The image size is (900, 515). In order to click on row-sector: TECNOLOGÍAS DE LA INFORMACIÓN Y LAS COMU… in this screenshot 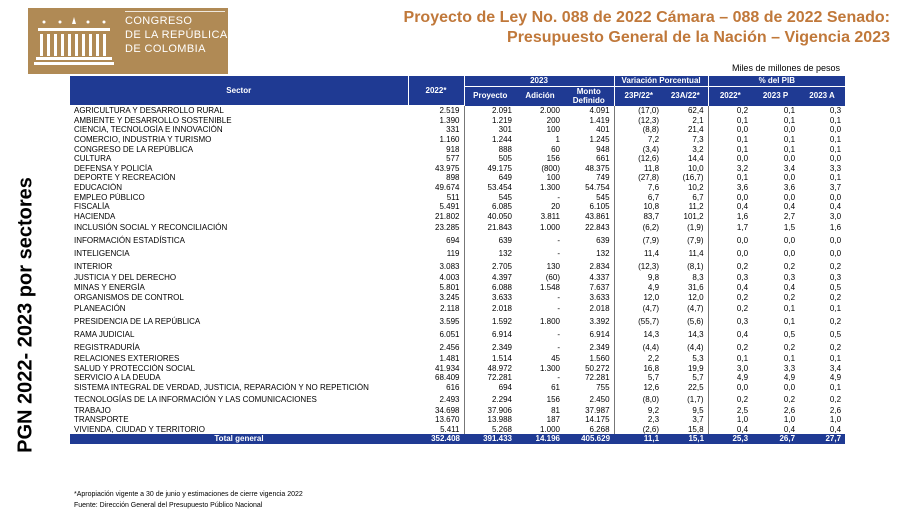, I will do `click(195, 399)`.